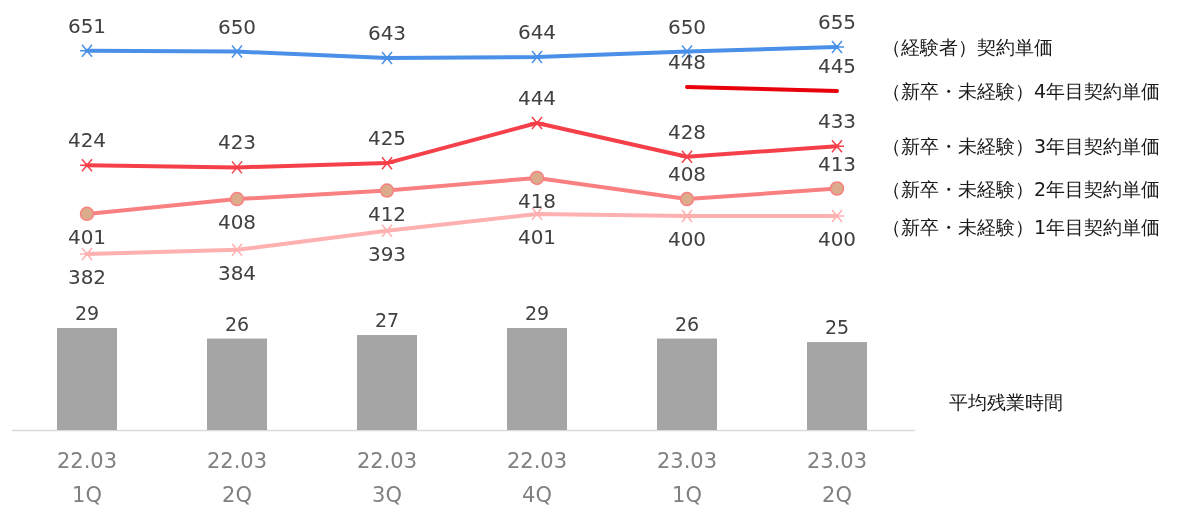 The image size is (1191, 512). Describe the element at coordinates (387, 213) in the screenshot. I see `data-label: 412` at that location.